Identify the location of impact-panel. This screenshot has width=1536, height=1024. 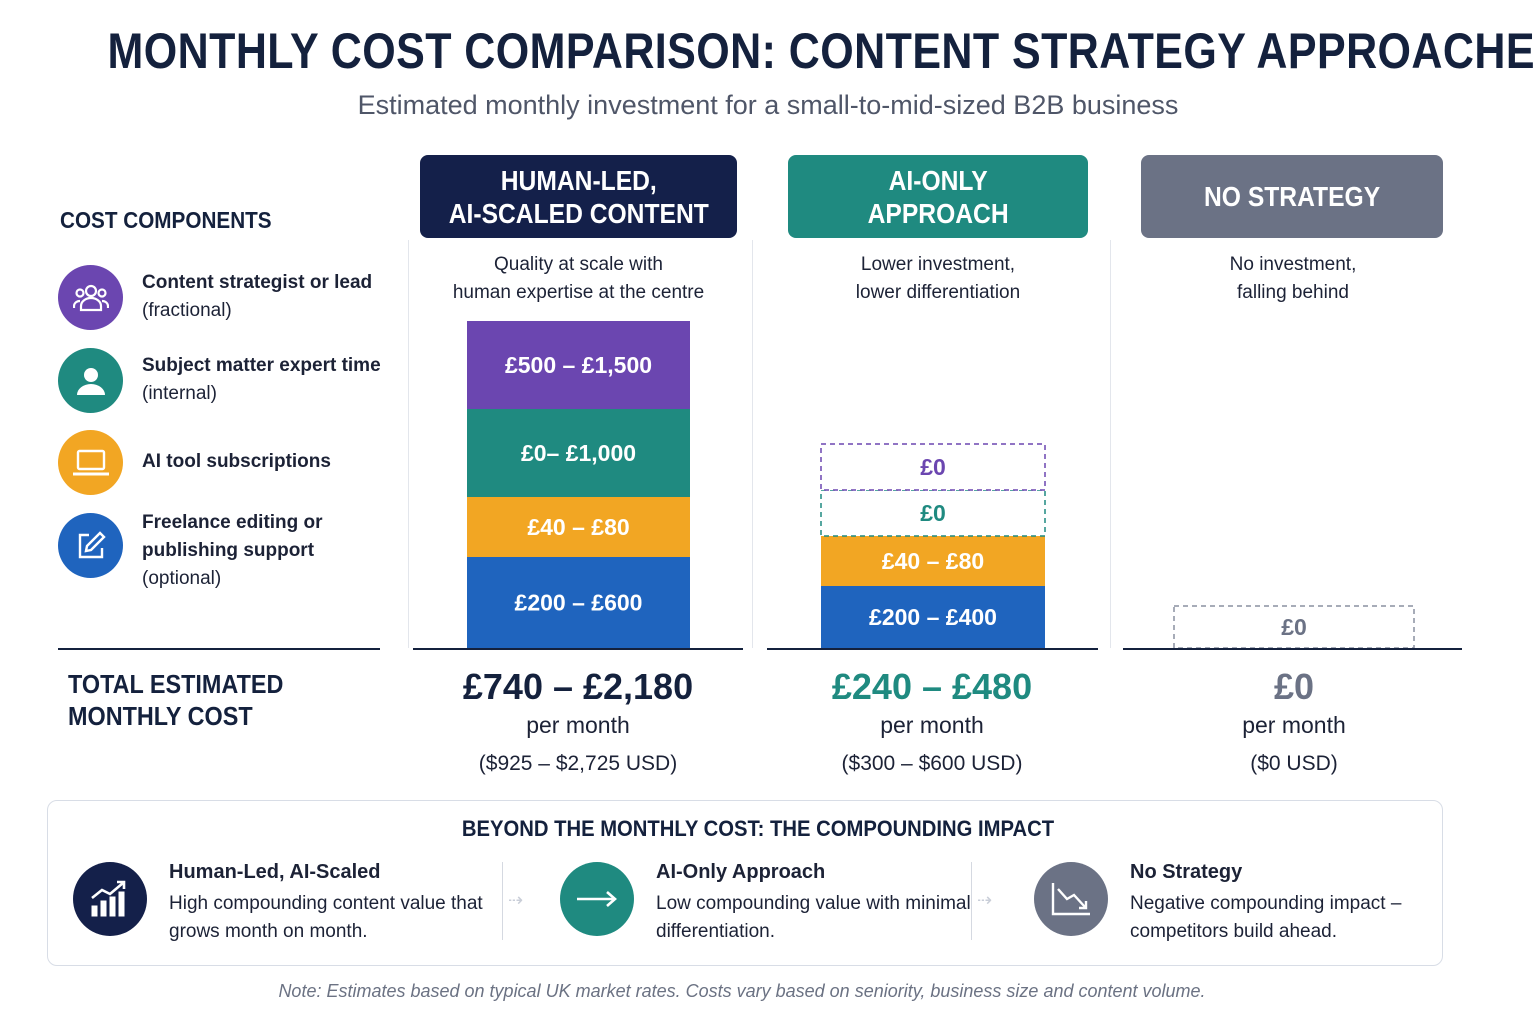
(745, 883).